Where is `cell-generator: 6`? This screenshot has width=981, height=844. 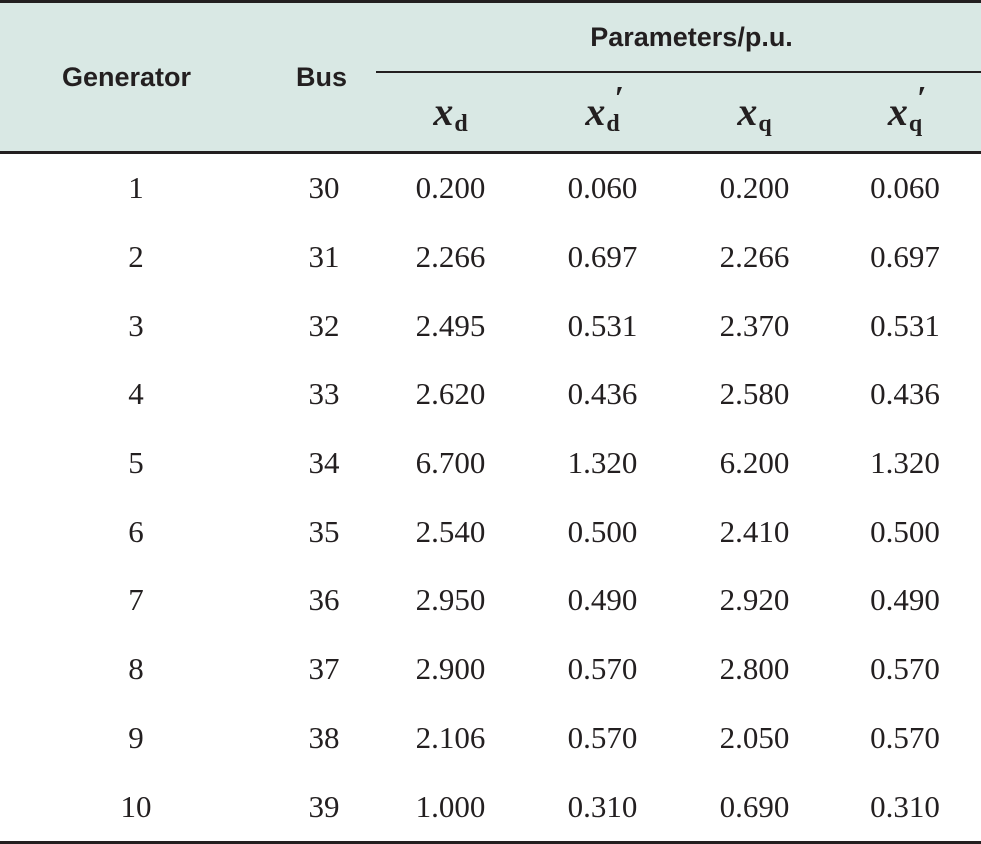
cell-generator: 6 is located at coordinates (136, 531).